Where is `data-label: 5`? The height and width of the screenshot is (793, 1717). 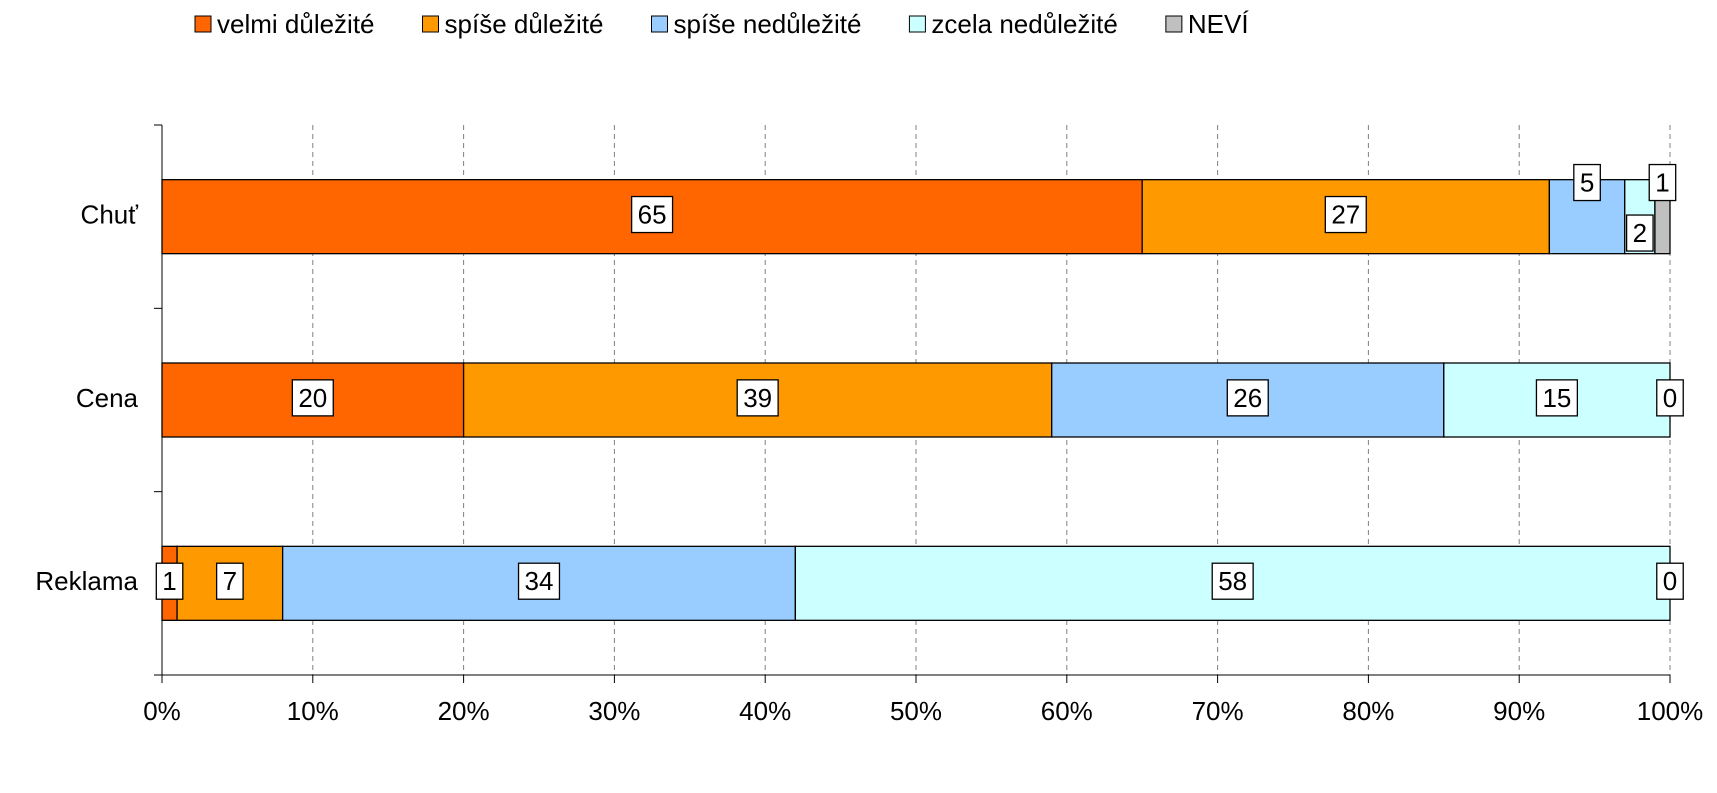
data-label: 5 is located at coordinates (1587, 183).